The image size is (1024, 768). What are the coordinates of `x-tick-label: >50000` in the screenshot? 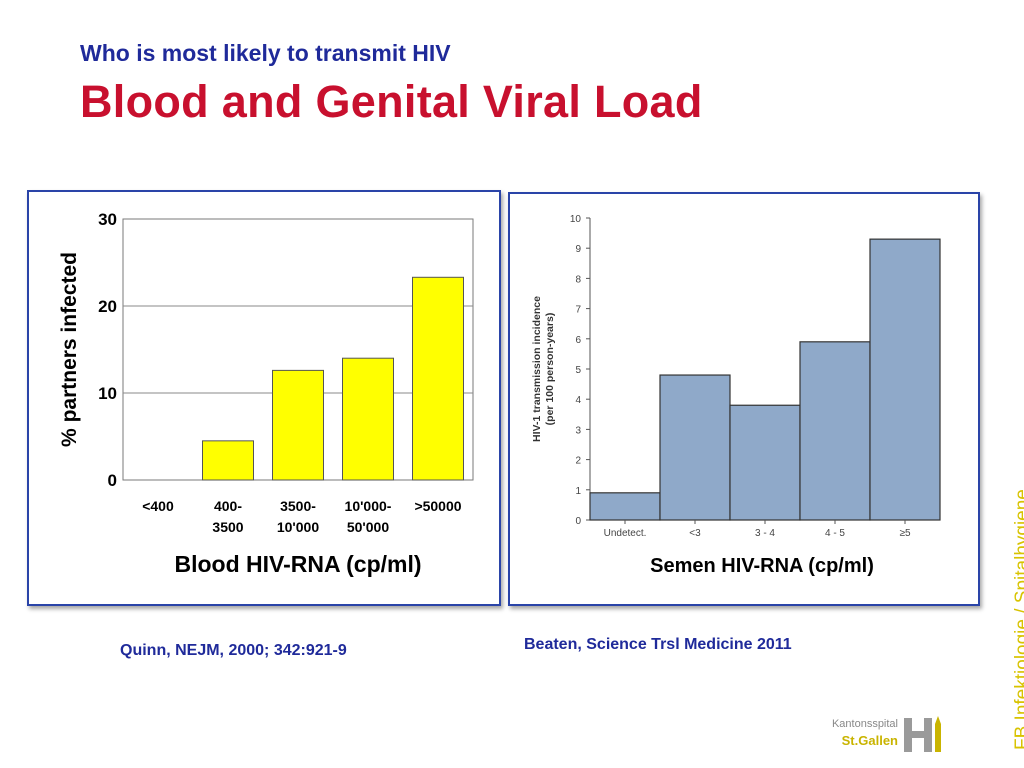 It's located at (437, 506).